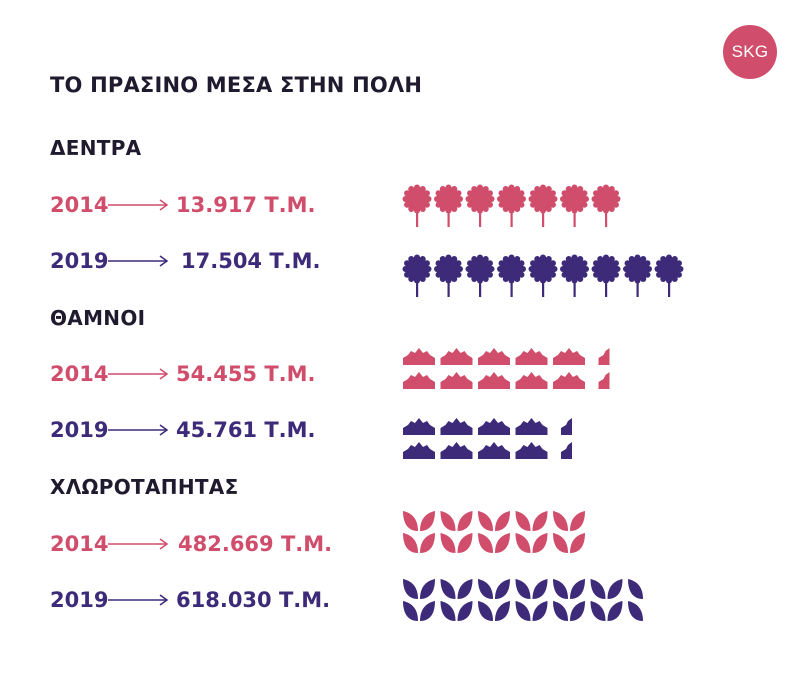 The width and height of the screenshot is (800, 700). I want to click on lawn-2019-pictogram, so click(523, 600).